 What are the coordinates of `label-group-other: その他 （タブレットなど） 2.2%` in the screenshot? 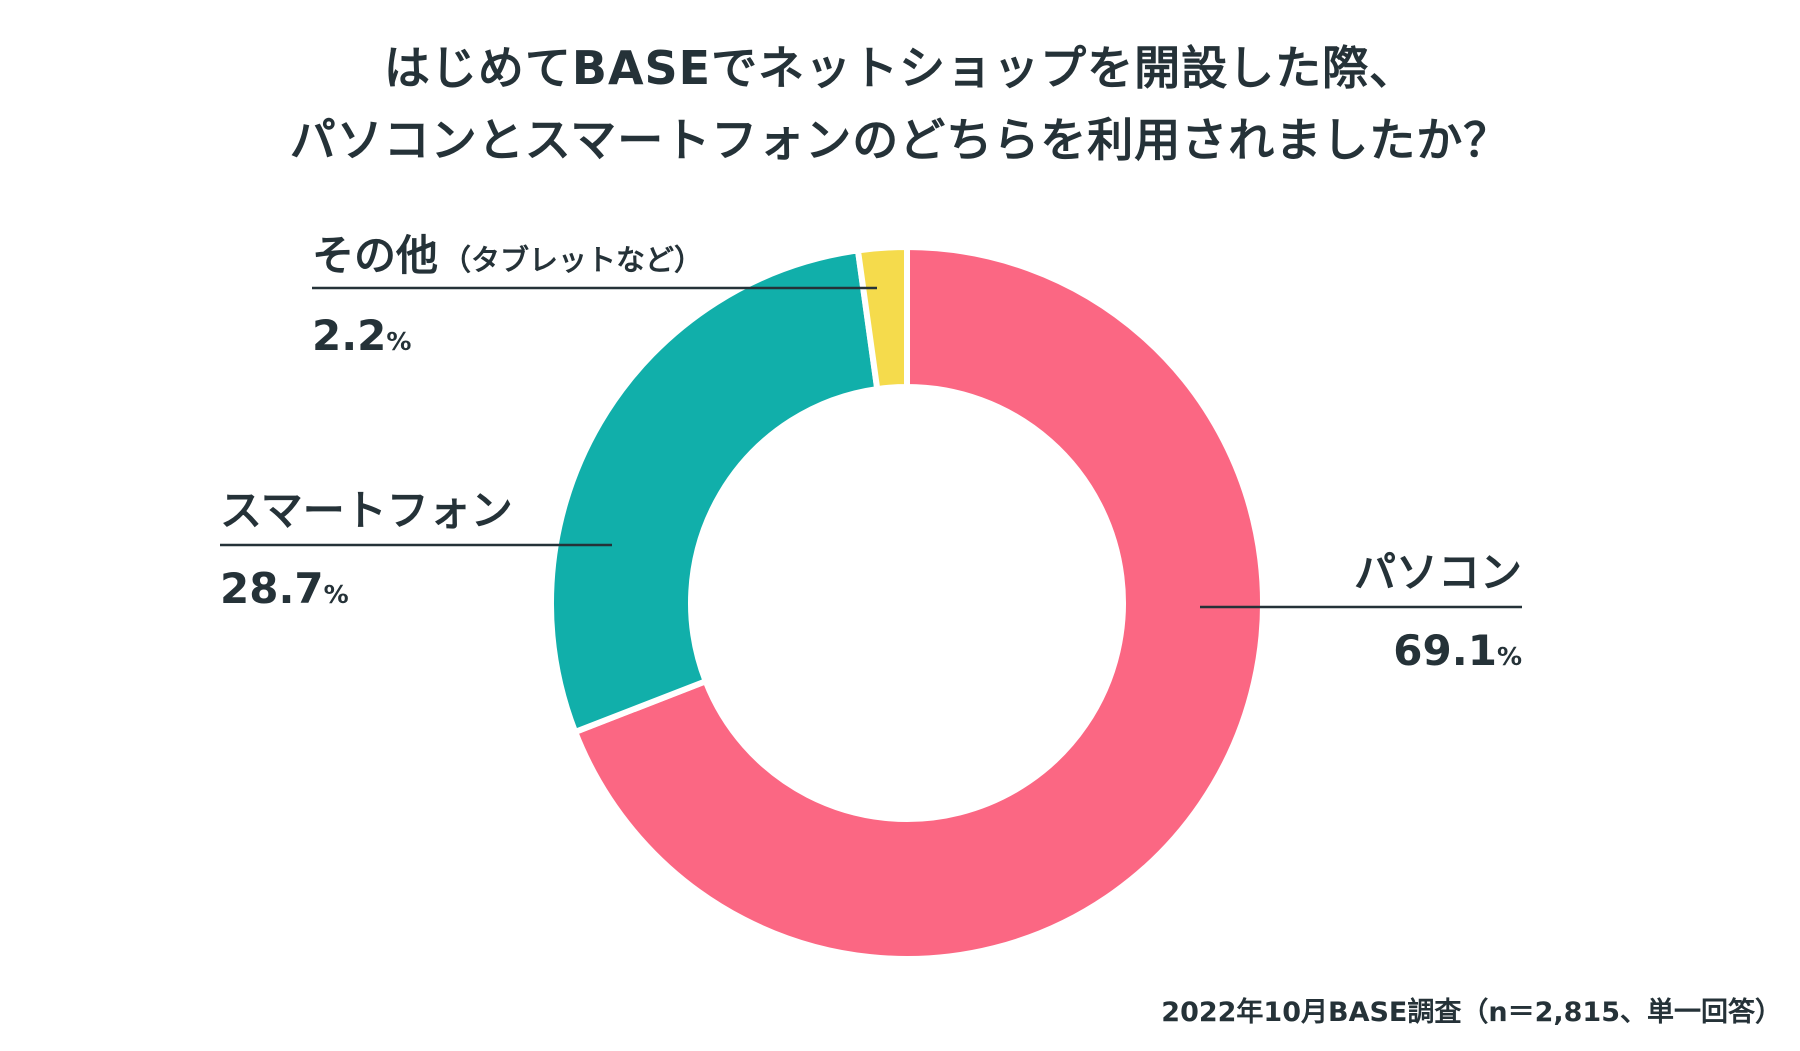 It's located at (594, 295).